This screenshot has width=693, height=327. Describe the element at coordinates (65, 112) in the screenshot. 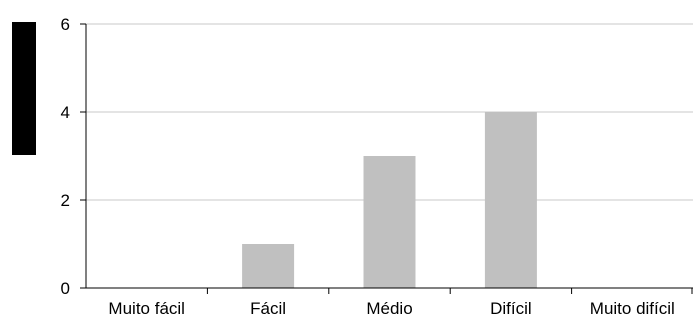

I see `y-tick-label: 4` at that location.